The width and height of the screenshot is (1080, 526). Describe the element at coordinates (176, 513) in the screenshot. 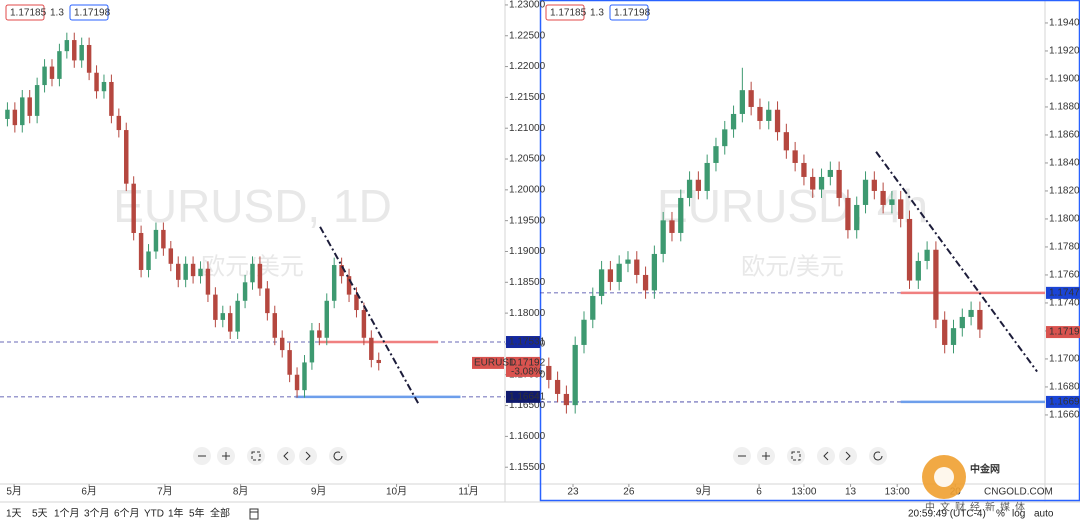

I see `range-button: 1年` at that location.